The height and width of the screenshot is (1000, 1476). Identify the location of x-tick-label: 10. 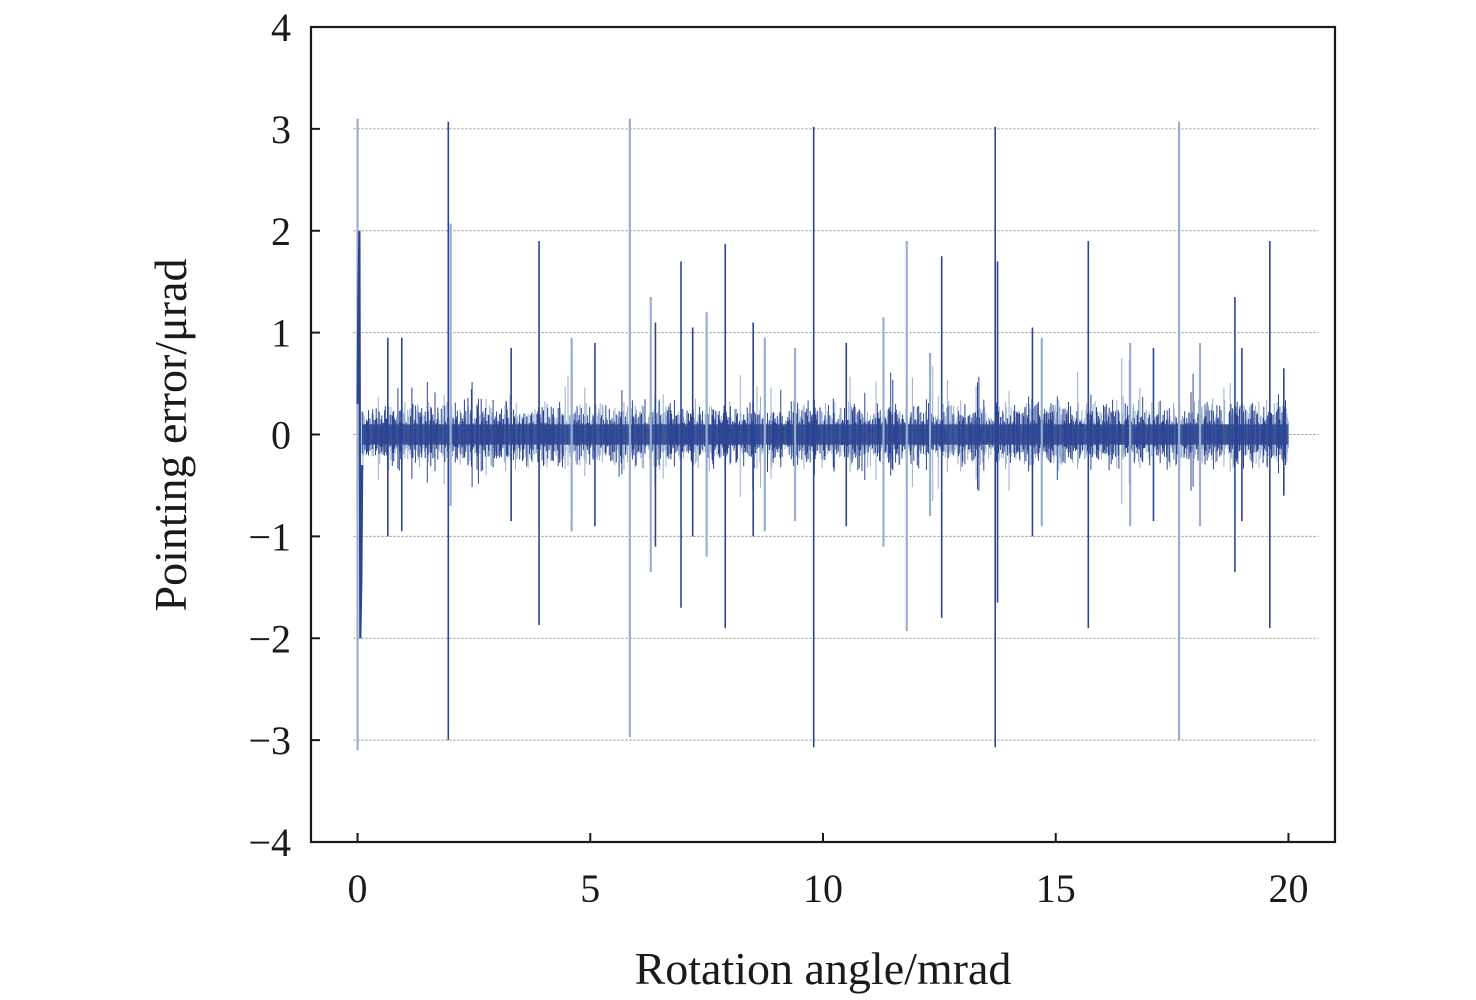
(823, 888).